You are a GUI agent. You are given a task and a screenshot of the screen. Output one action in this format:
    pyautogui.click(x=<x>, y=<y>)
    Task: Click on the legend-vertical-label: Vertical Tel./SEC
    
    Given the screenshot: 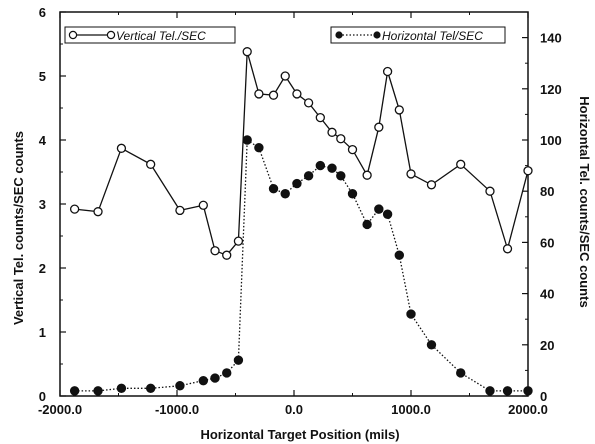 What is the action you would take?
    pyautogui.click(x=161, y=36)
    